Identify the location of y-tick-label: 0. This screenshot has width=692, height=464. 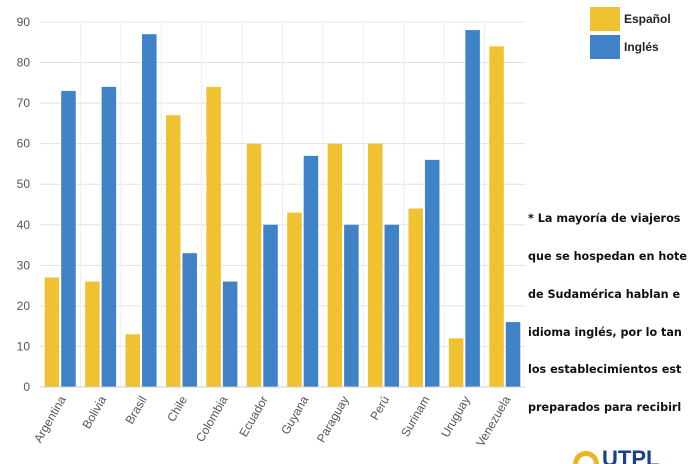
(26, 387).